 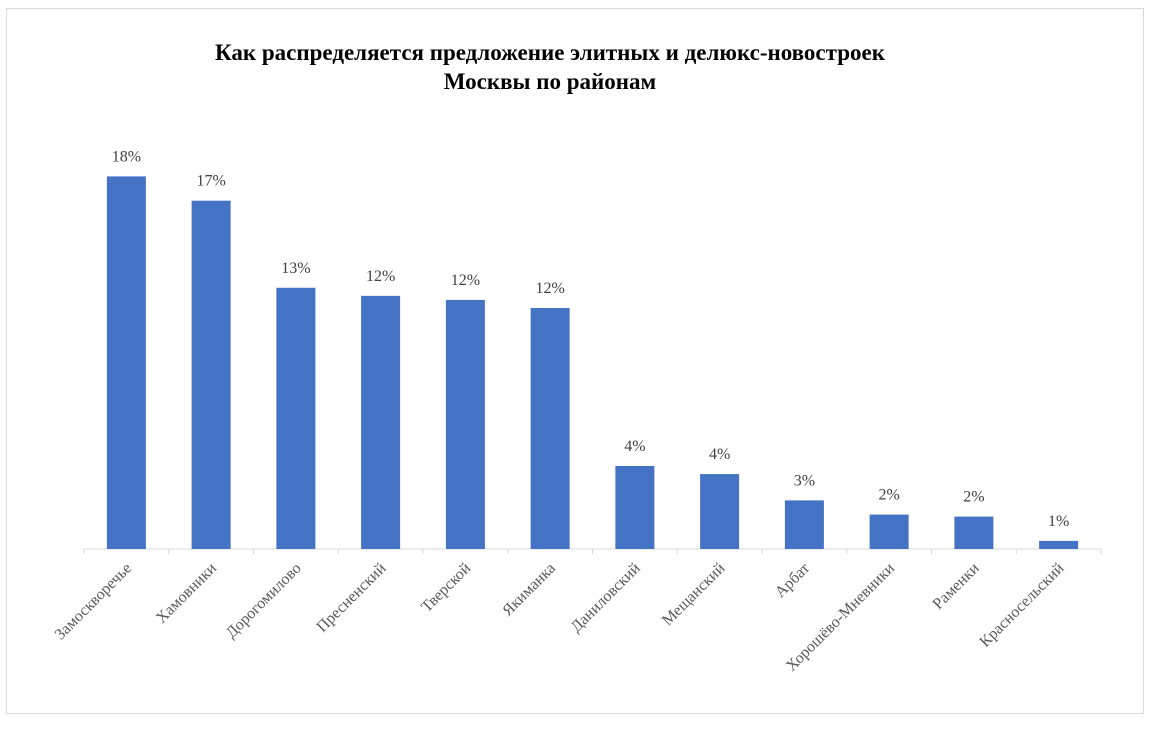 I want to click on data-label-4: 12%, so click(x=380, y=276).